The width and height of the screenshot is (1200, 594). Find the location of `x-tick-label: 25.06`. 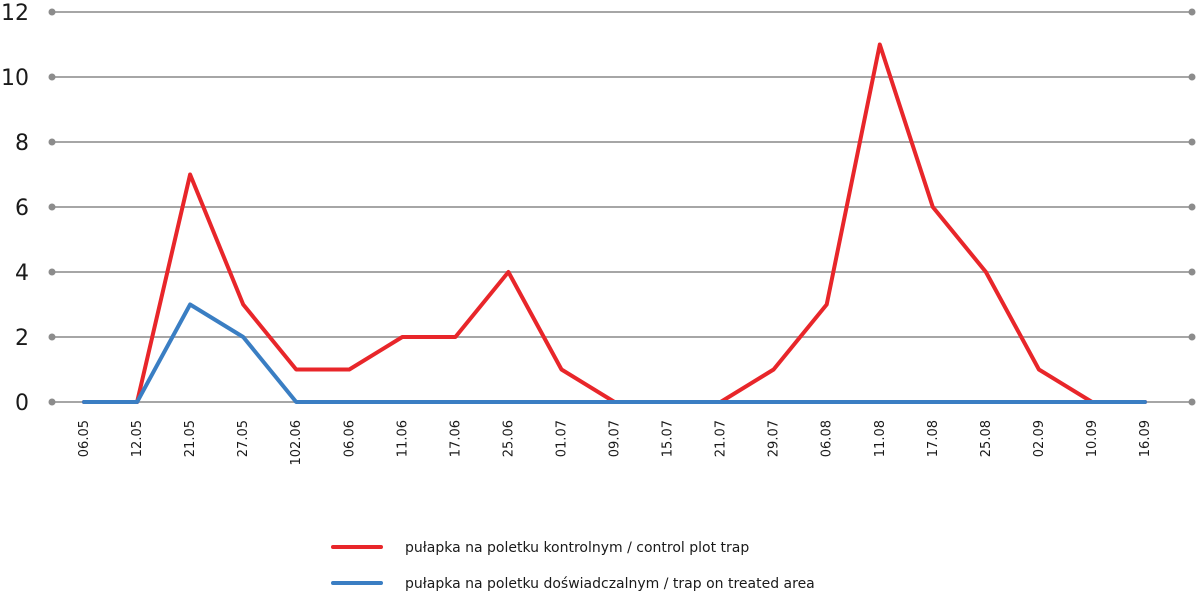

x-tick-label: 25.06 is located at coordinates (508, 438).